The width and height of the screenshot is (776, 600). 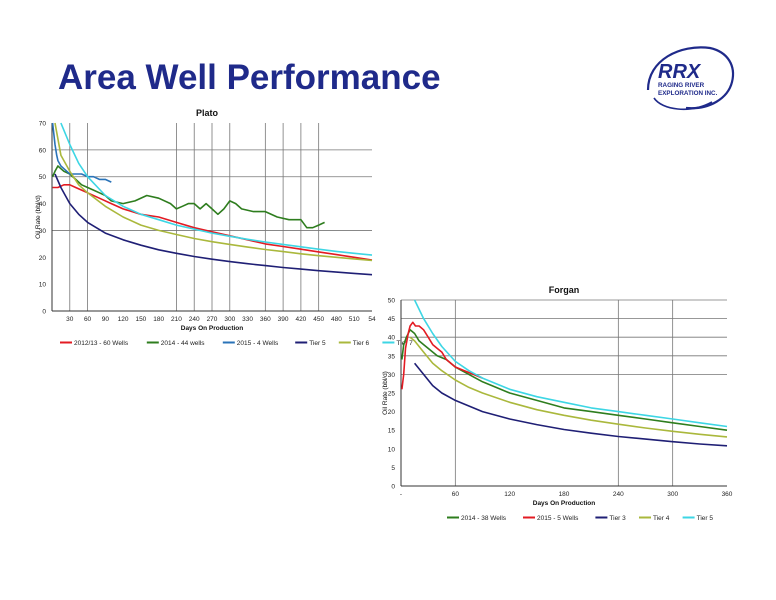 I want to click on plato-x-tick-label: 90, so click(x=106, y=319).